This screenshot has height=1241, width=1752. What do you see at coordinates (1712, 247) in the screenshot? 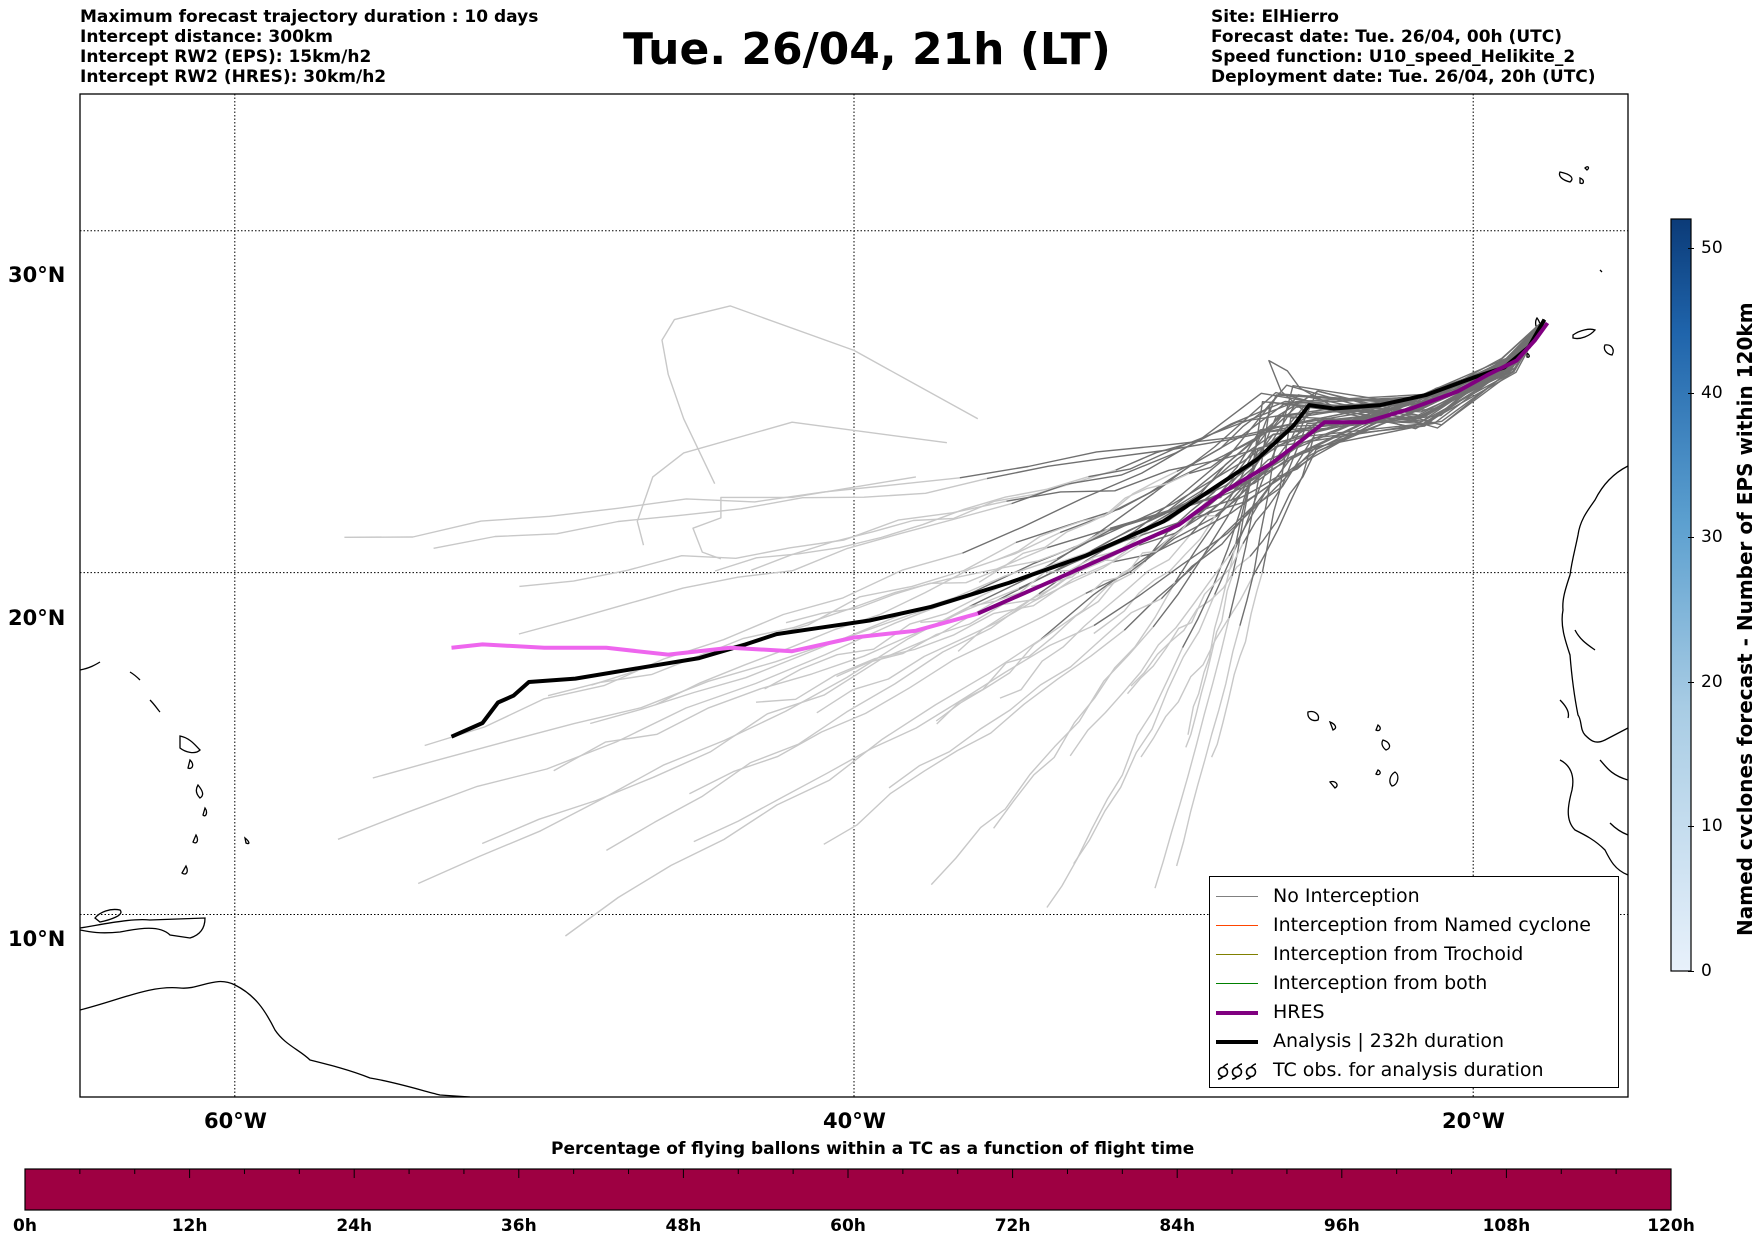
I see `colorbar-tick-label: 50` at bounding box center [1712, 247].